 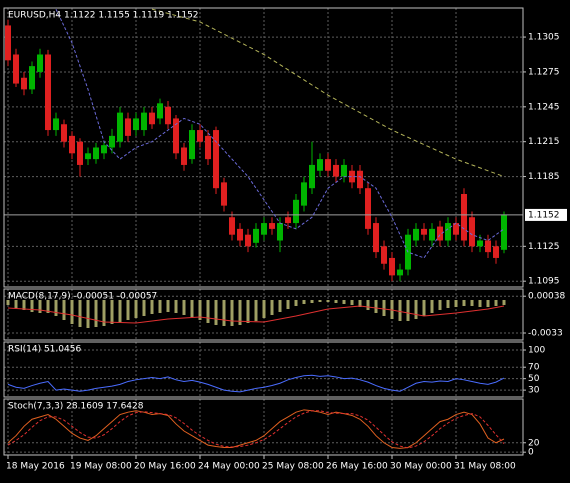 What do you see at coordinates (82, 297) in the screenshot?
I see `pane-title: MACD(8,17,9) -0.00051 -0.00057` at bounding box center [82, 297].